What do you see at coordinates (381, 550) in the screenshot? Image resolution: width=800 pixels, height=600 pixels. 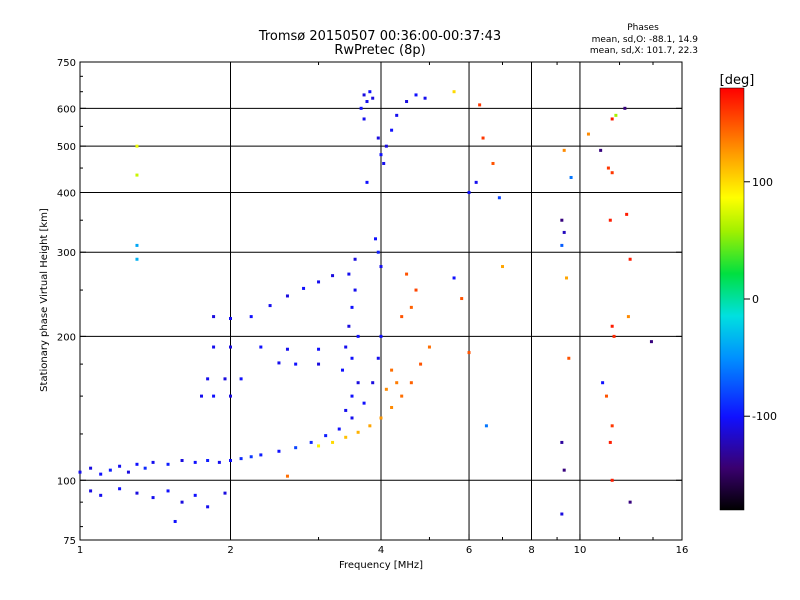 I see `x-tick-label-2: 4` at bounding box center [381, 550].